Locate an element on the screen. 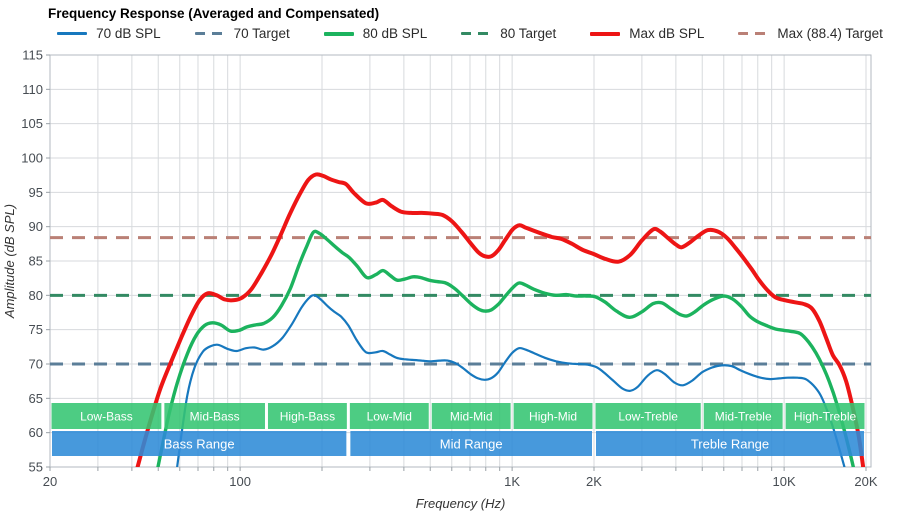  band-mid-treble is located at coordinates (743, 416).